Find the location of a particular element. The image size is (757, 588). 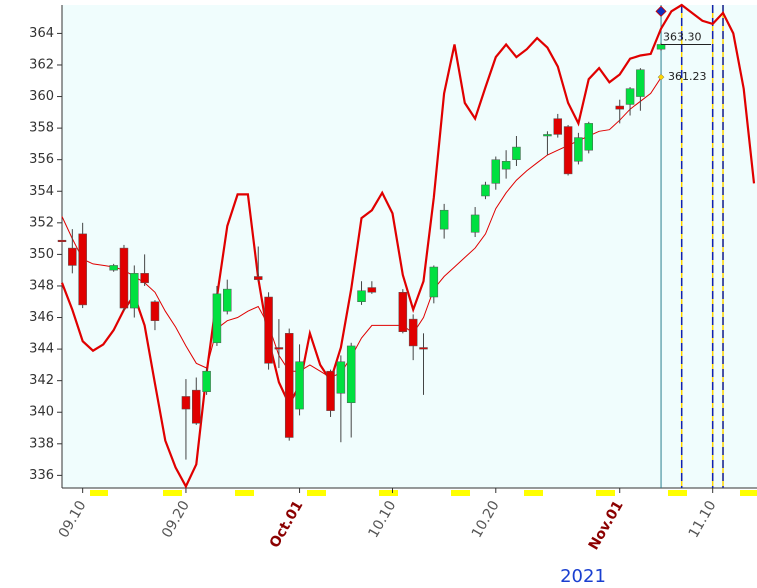

y-tick-label: 352 is located at coordinates (41, 222).